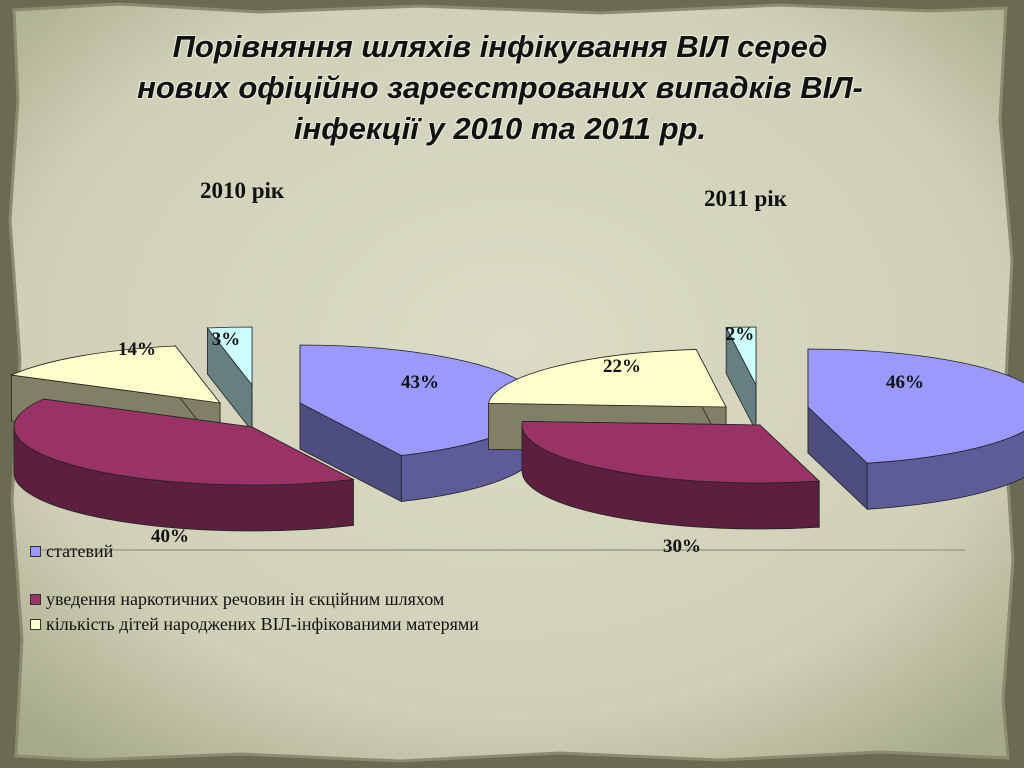 This screenshot has height=768, width=1024. I want to click on title-line-1: Порівняння шляхів інфікування ВІЛ серед, so click(500, 46).